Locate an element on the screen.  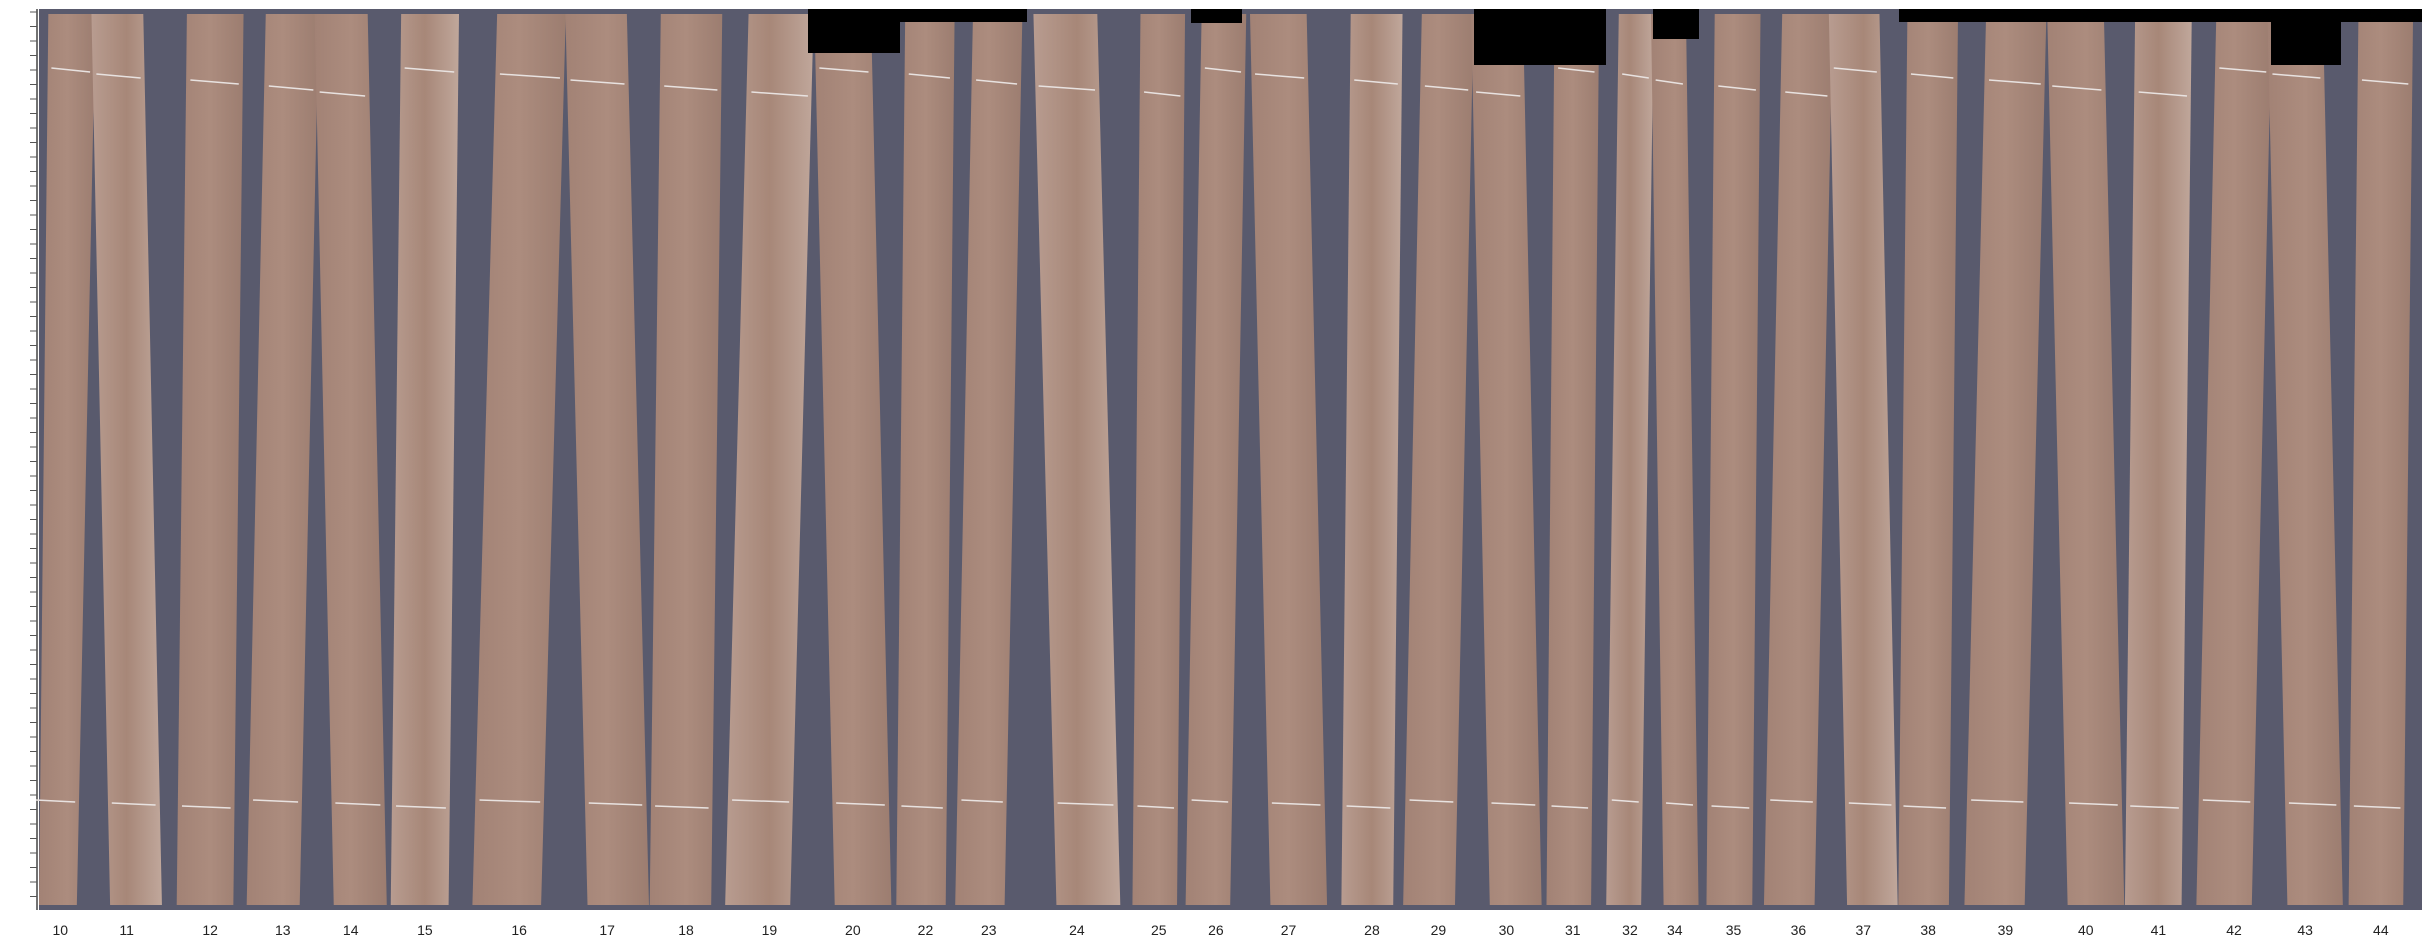
board-label: 27 is located at coordinates (1289, 930).